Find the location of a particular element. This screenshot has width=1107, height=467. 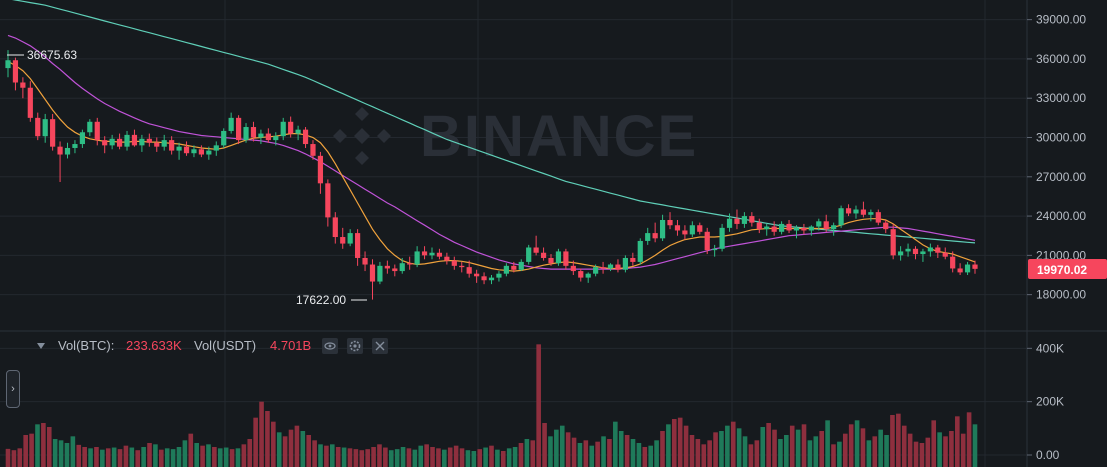

chevron-right-icon: › is located at coordinates (13, 389).